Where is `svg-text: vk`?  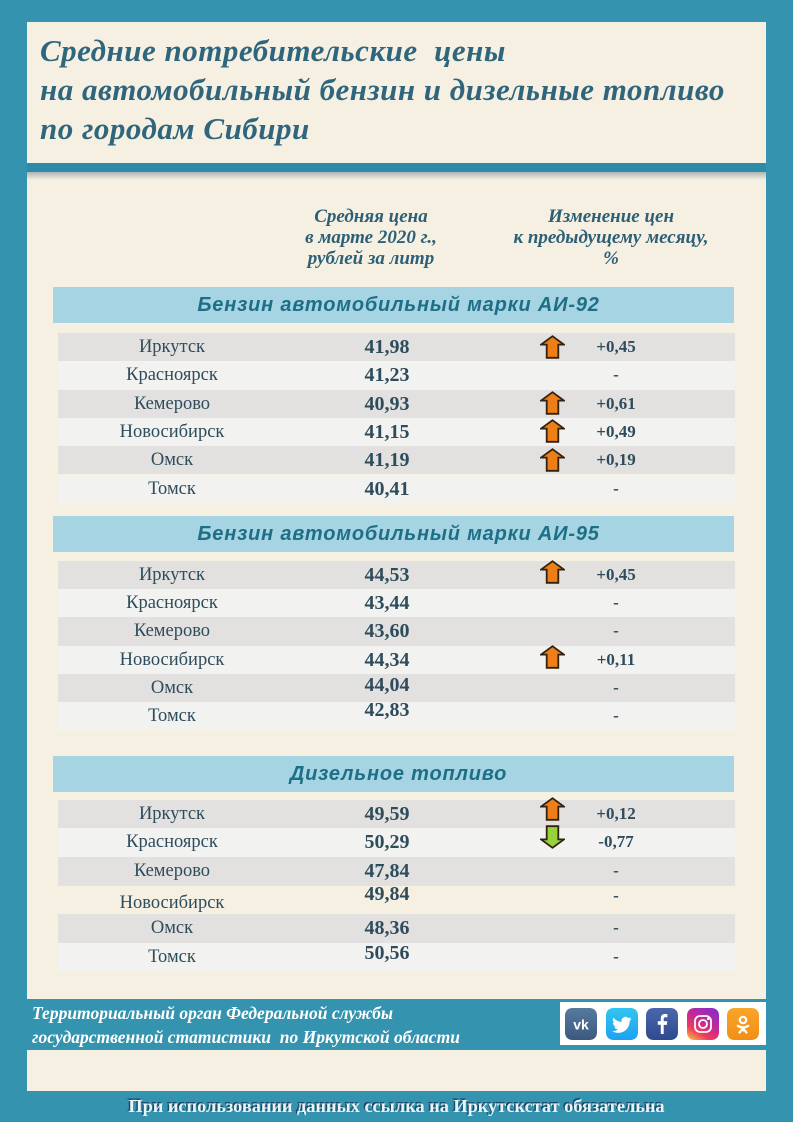
svg-text: vk is located at coordinates (581, 1025).